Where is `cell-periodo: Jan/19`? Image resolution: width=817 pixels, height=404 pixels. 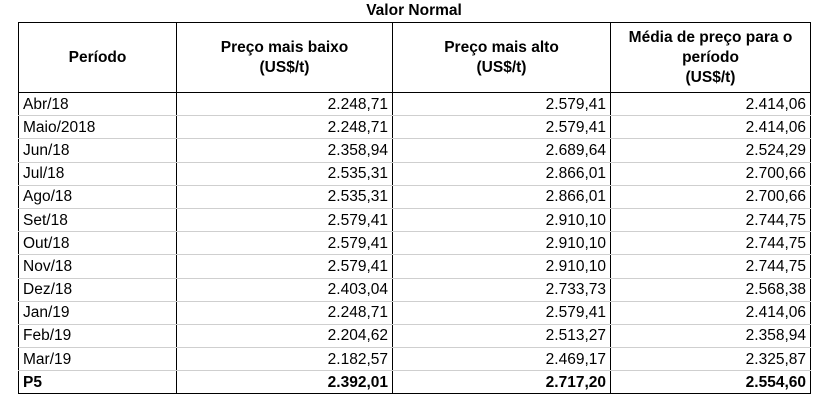 cell-periodo: Jan/19 is located at coordinates (97, 313).